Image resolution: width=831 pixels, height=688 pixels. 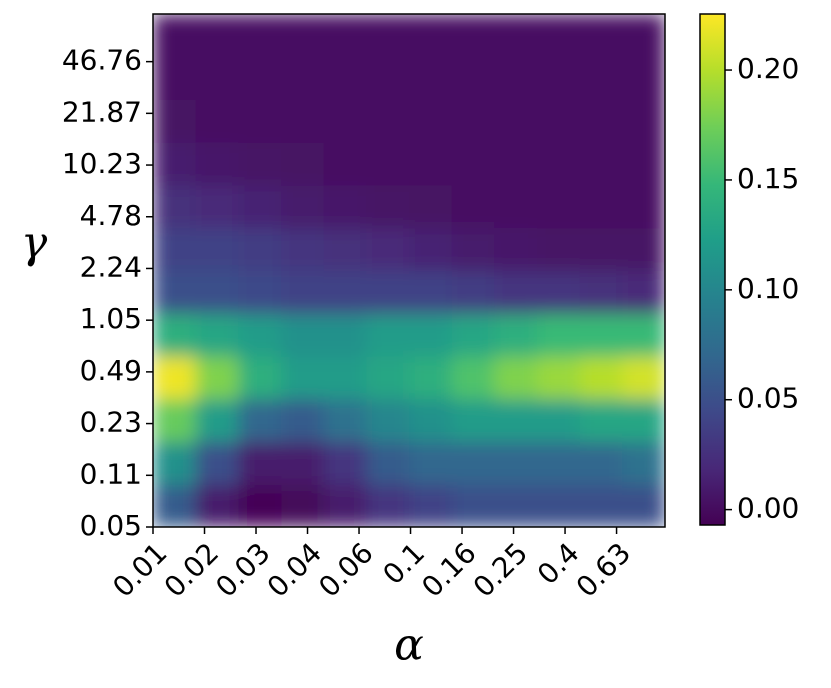 I want to click on x-axis-title: α, so click(x=409, y=645).